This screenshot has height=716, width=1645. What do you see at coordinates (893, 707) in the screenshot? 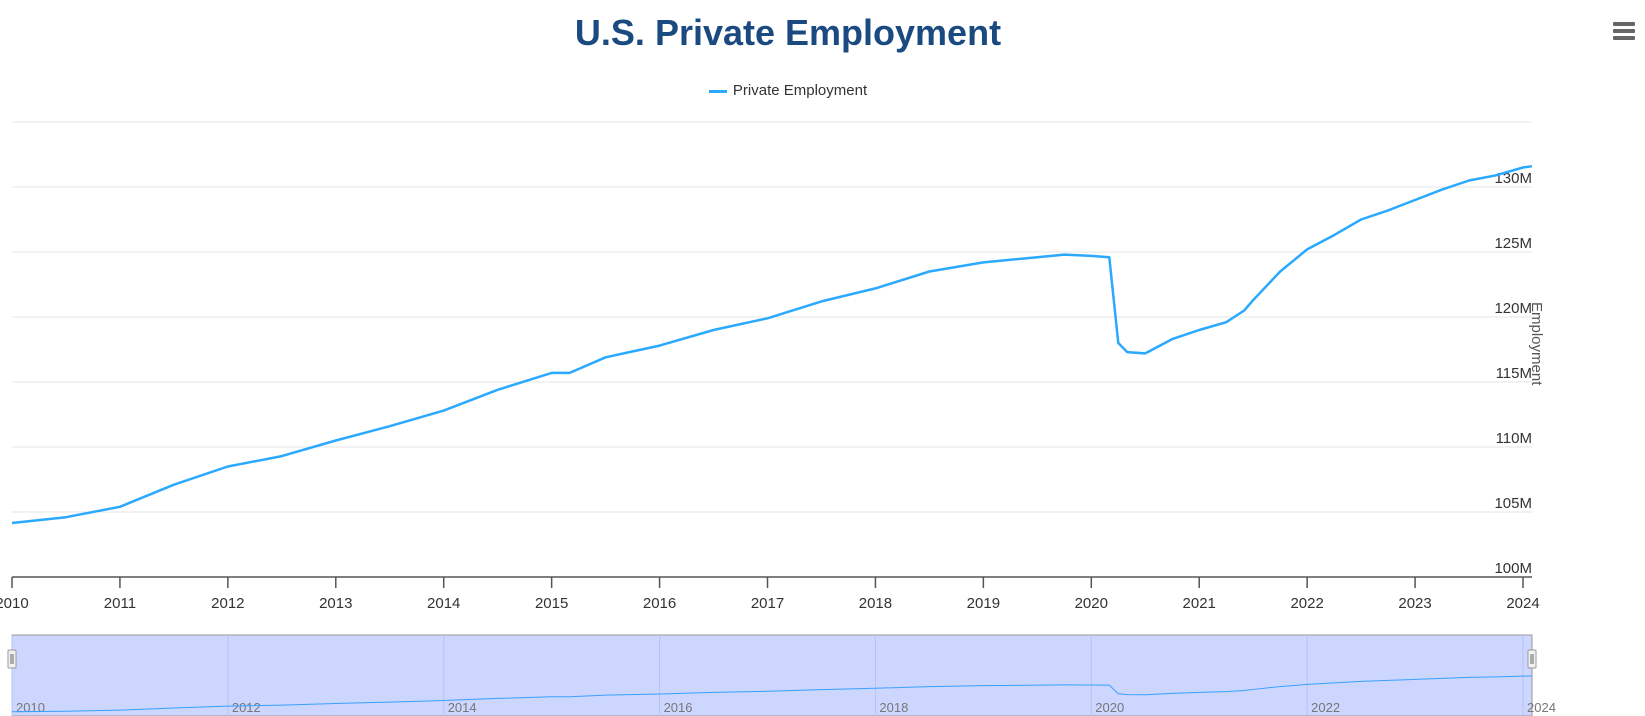
I see `navigator-label: 2018` at bounding box center [893, 707].